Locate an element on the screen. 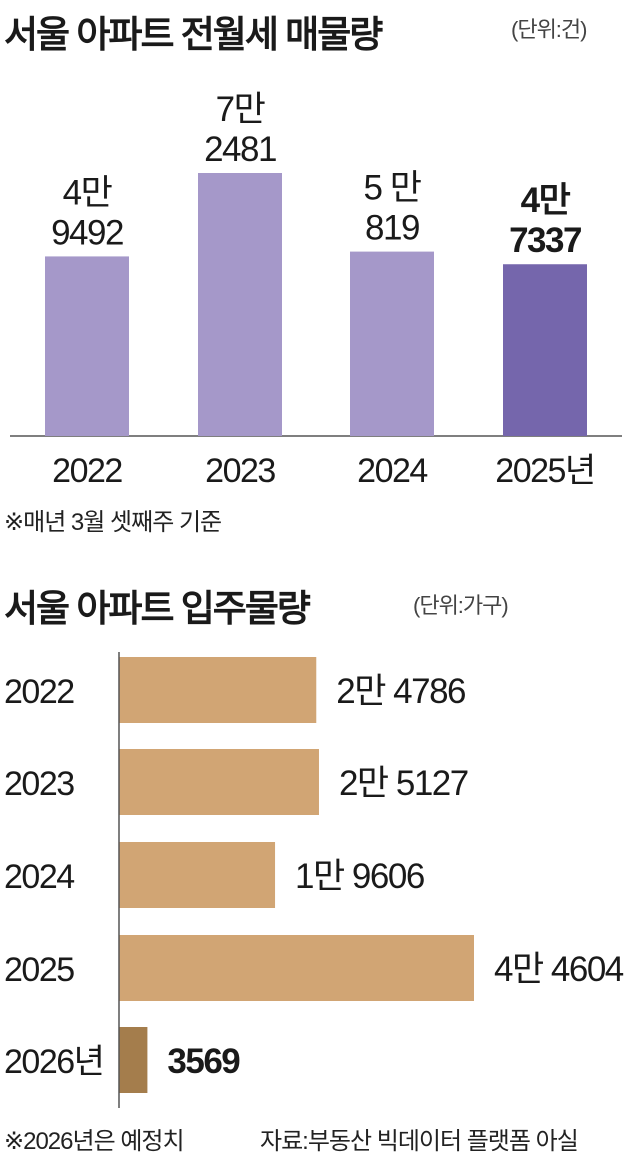 The width and height of the screenshot is (634, 1158). chart1-tick-label-0: 2022 is located at coordinates (87, 471).